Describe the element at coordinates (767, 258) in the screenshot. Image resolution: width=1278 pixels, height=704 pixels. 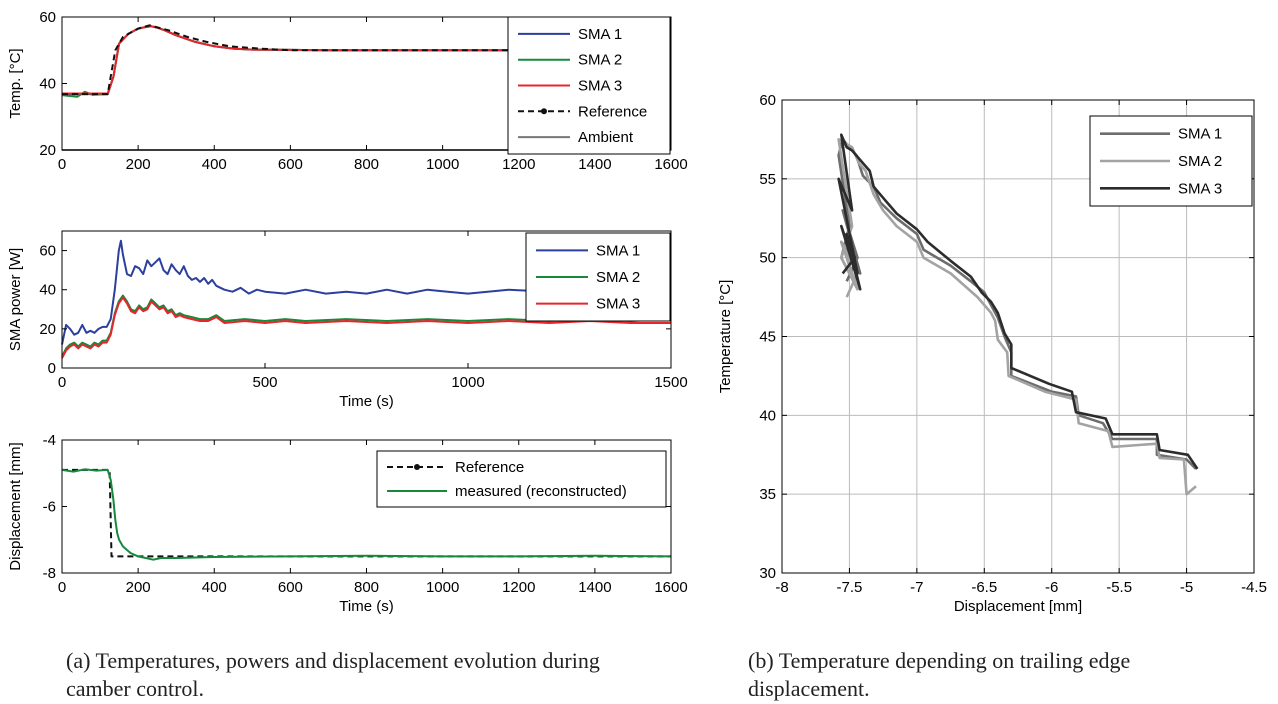
I see `y-tick-label: 50` at that location.